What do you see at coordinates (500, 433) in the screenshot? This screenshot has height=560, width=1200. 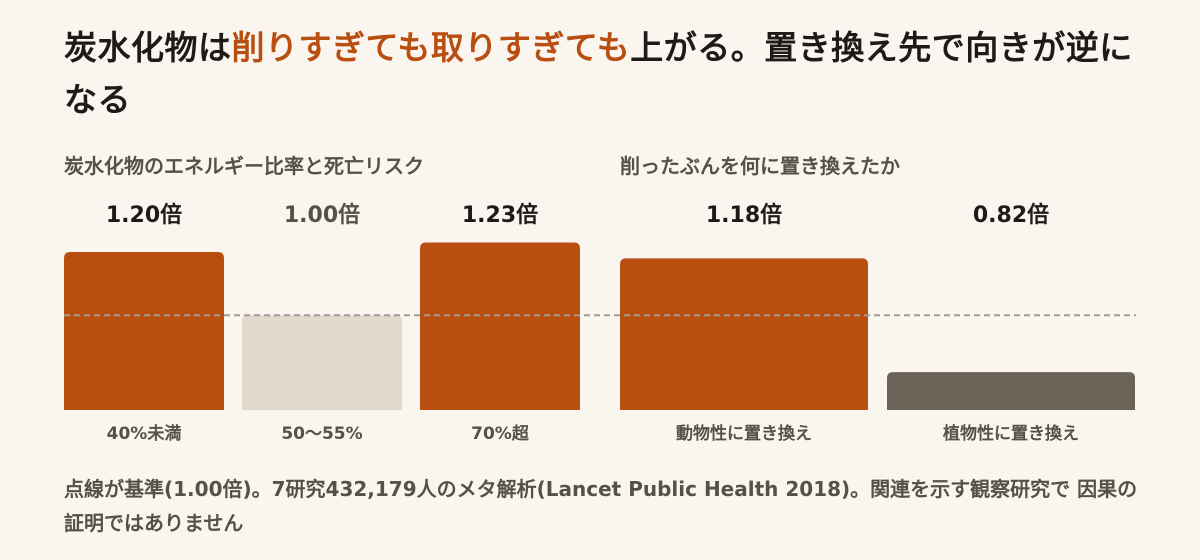 I see `category-label: 70%超` at bounding box center [500, 433].